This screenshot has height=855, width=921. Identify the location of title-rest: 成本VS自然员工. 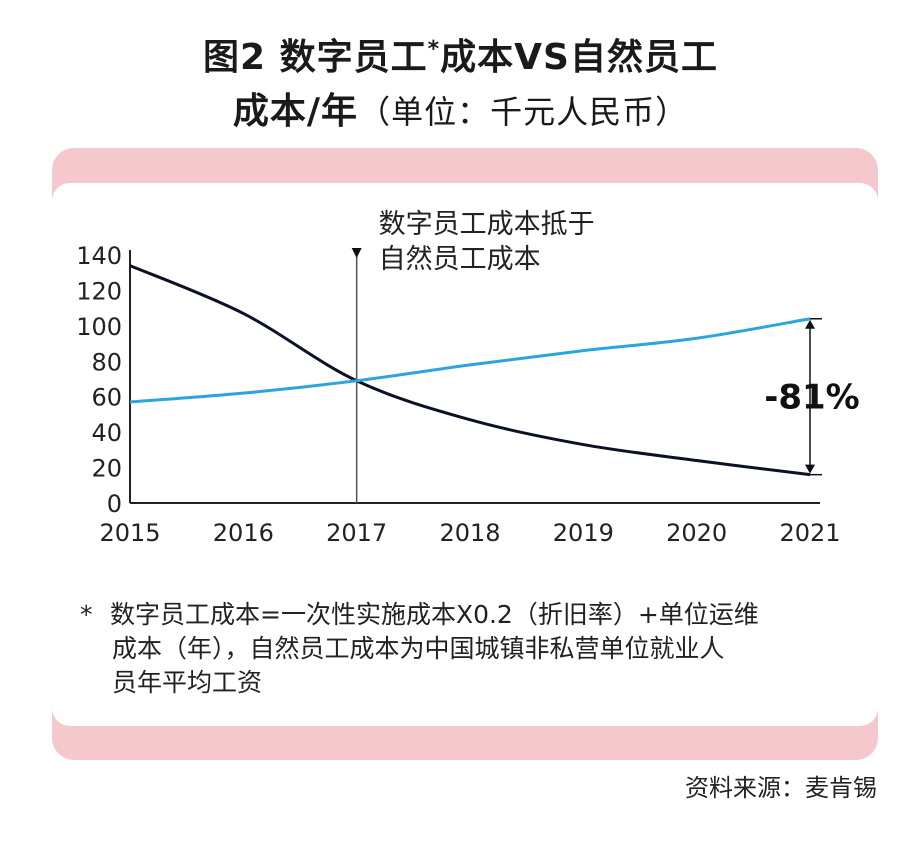
(579, 57).